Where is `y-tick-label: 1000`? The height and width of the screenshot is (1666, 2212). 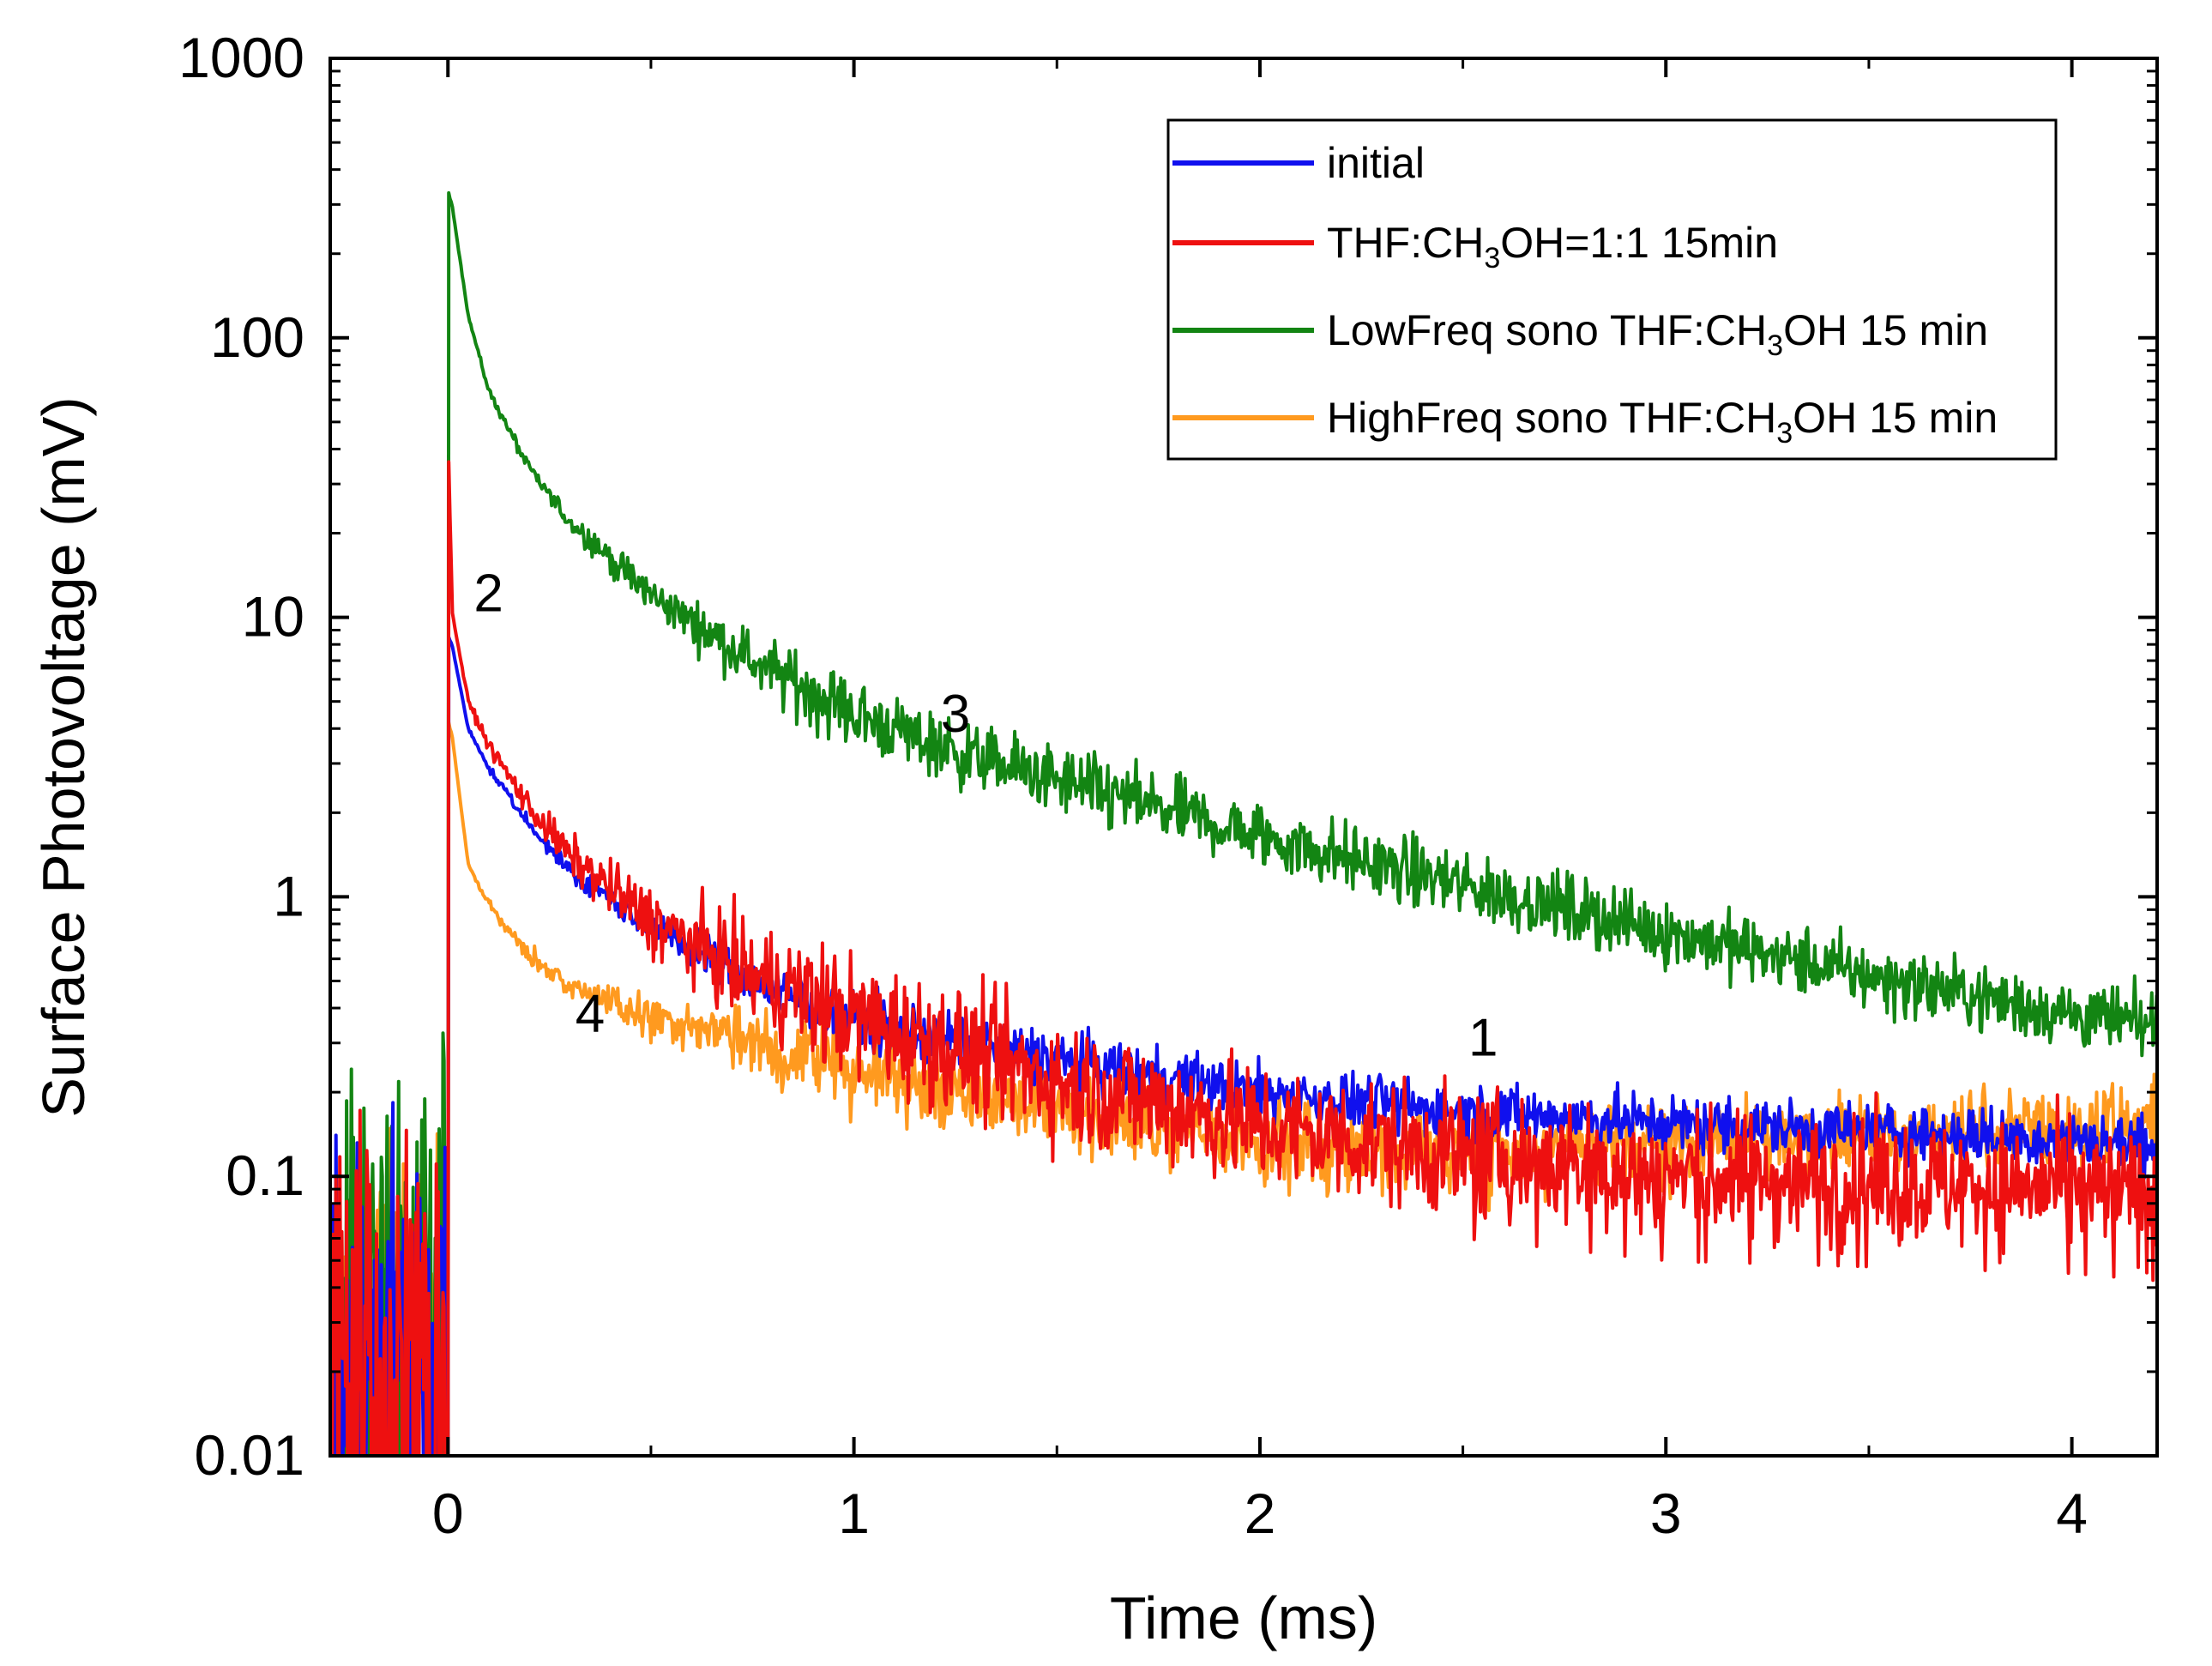 y-tick-label: 1000 is located at coordinates (241, 57).